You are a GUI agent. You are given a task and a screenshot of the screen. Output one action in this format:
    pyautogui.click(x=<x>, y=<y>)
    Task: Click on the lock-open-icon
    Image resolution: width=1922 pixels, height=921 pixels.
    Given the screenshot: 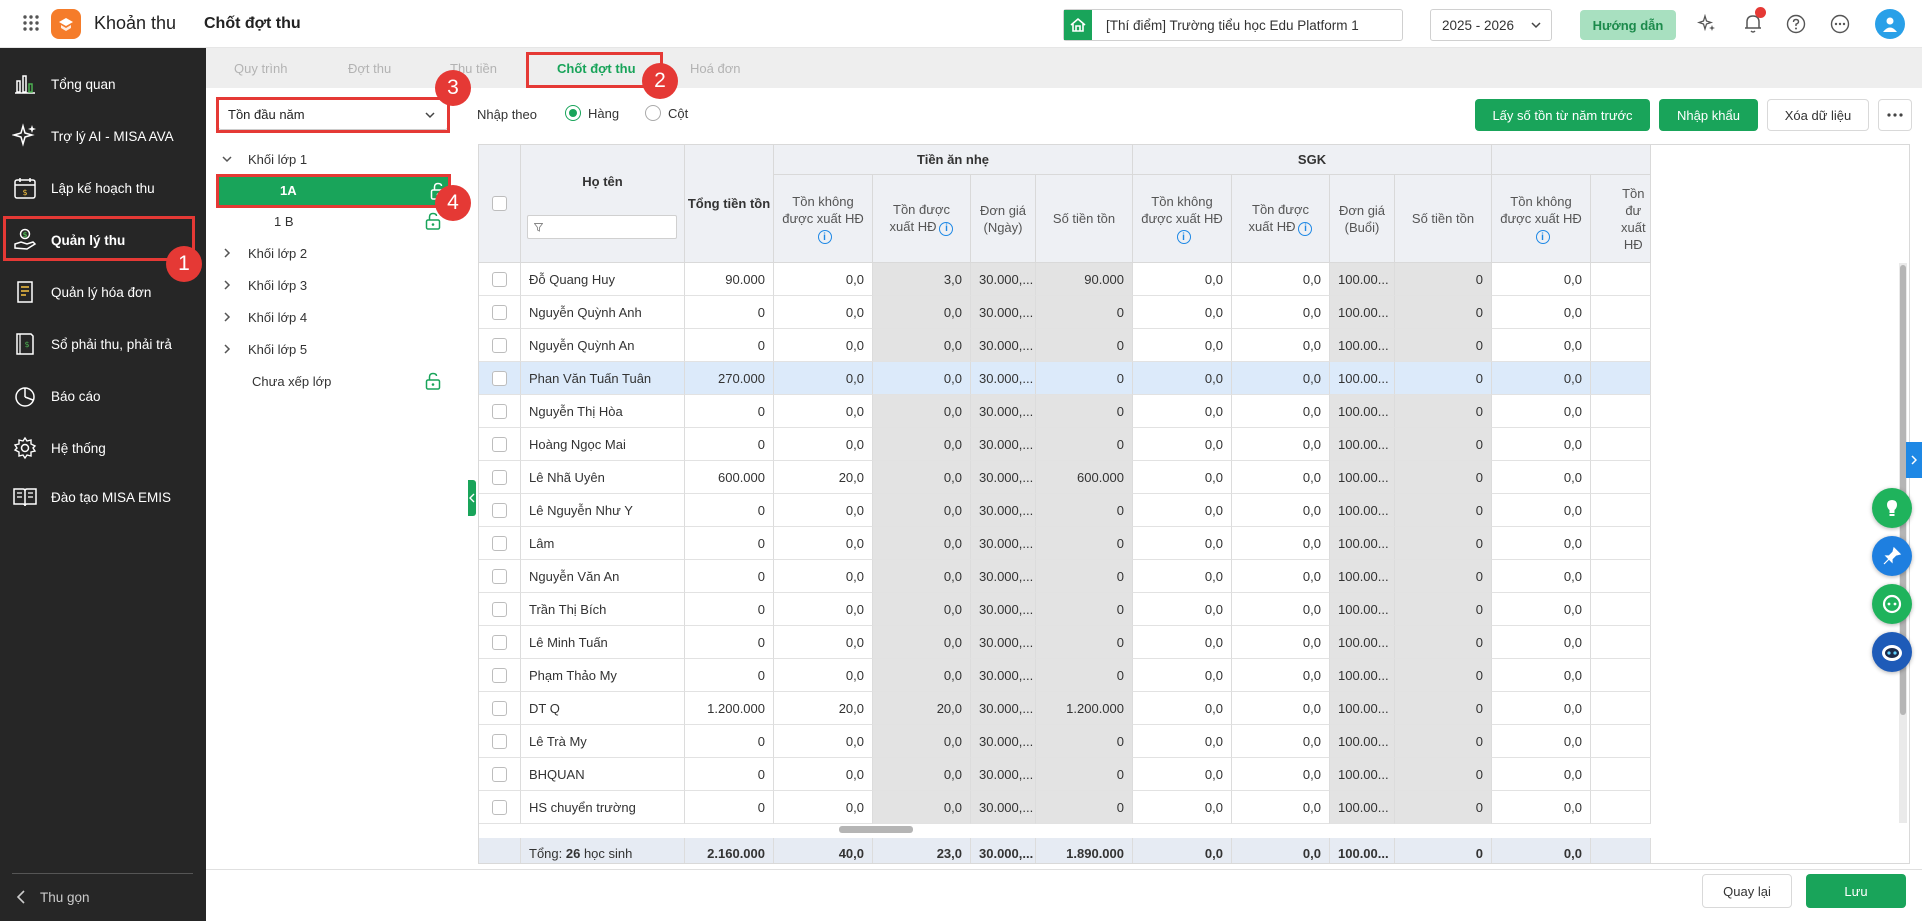 What is the action you would take?
    pyautogui.click(x=433, y=381)
    